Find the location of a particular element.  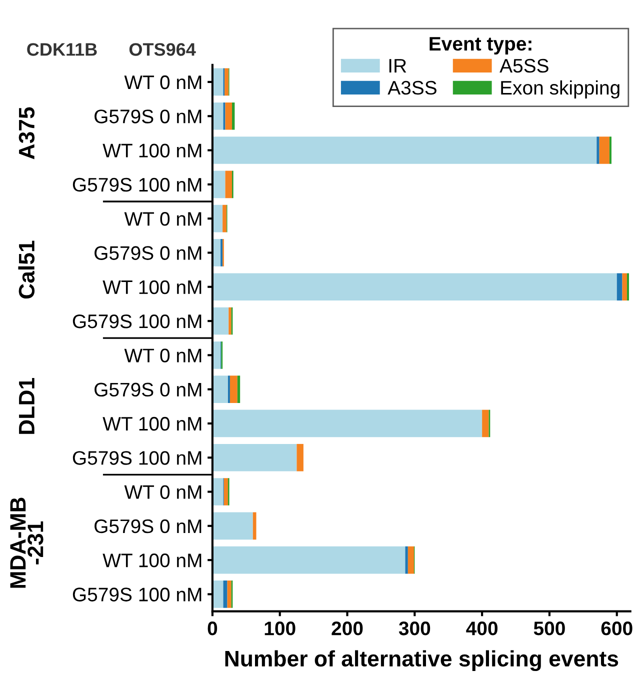

legend-title: Event type: is located at coordinates (481, 45).